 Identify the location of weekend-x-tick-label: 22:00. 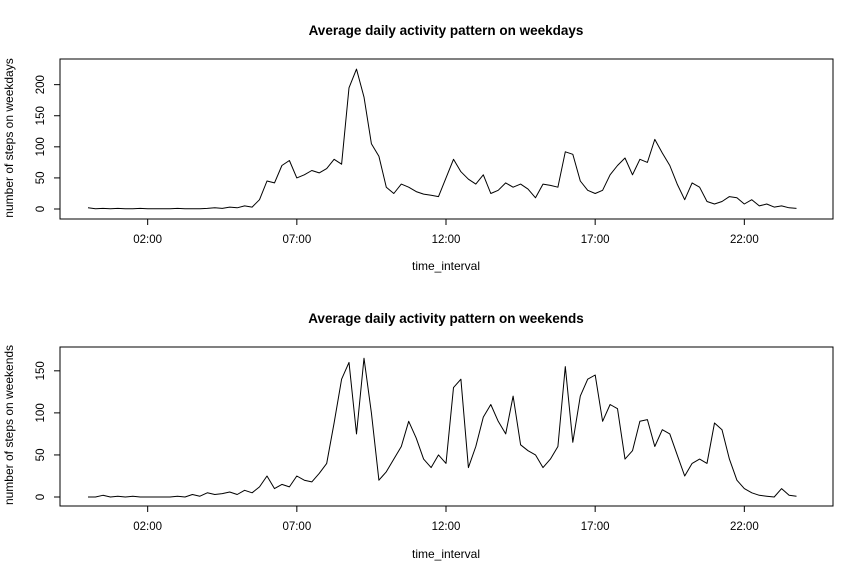
(744, 527).